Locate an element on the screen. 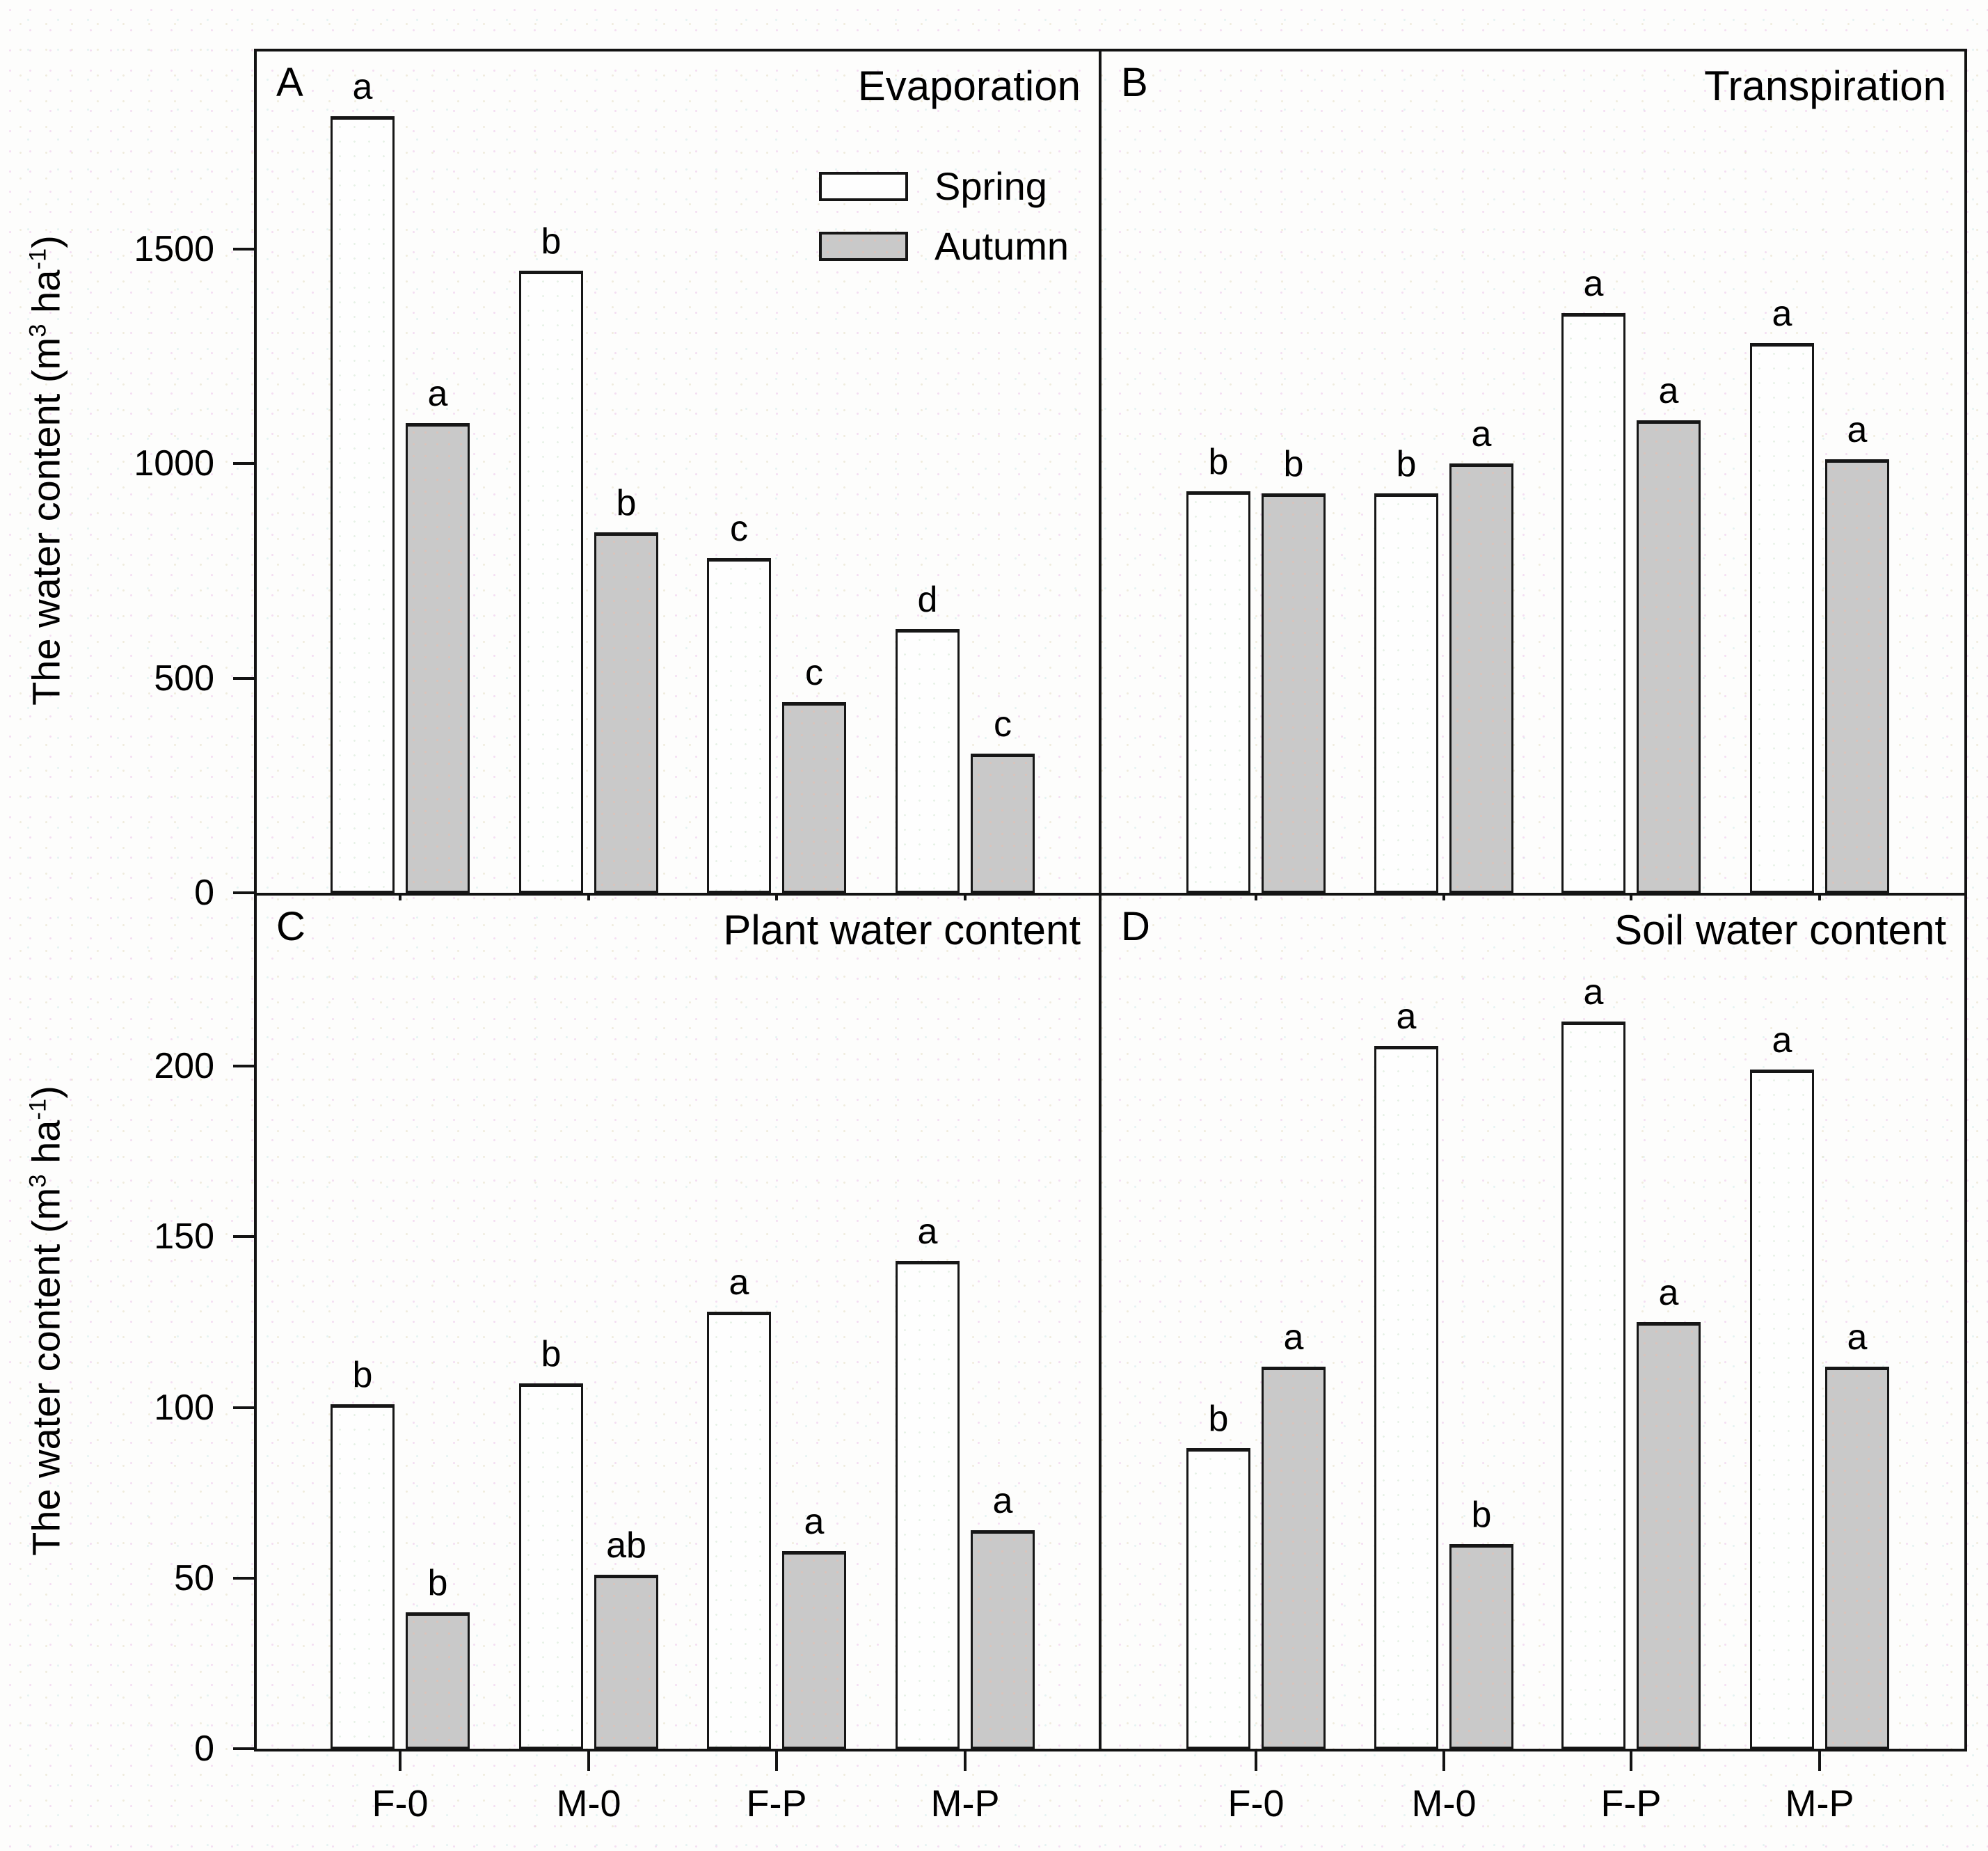 The image size is (1988, 1851). significance-letter-spring-f-0: a is located at coordinates (362, 87).